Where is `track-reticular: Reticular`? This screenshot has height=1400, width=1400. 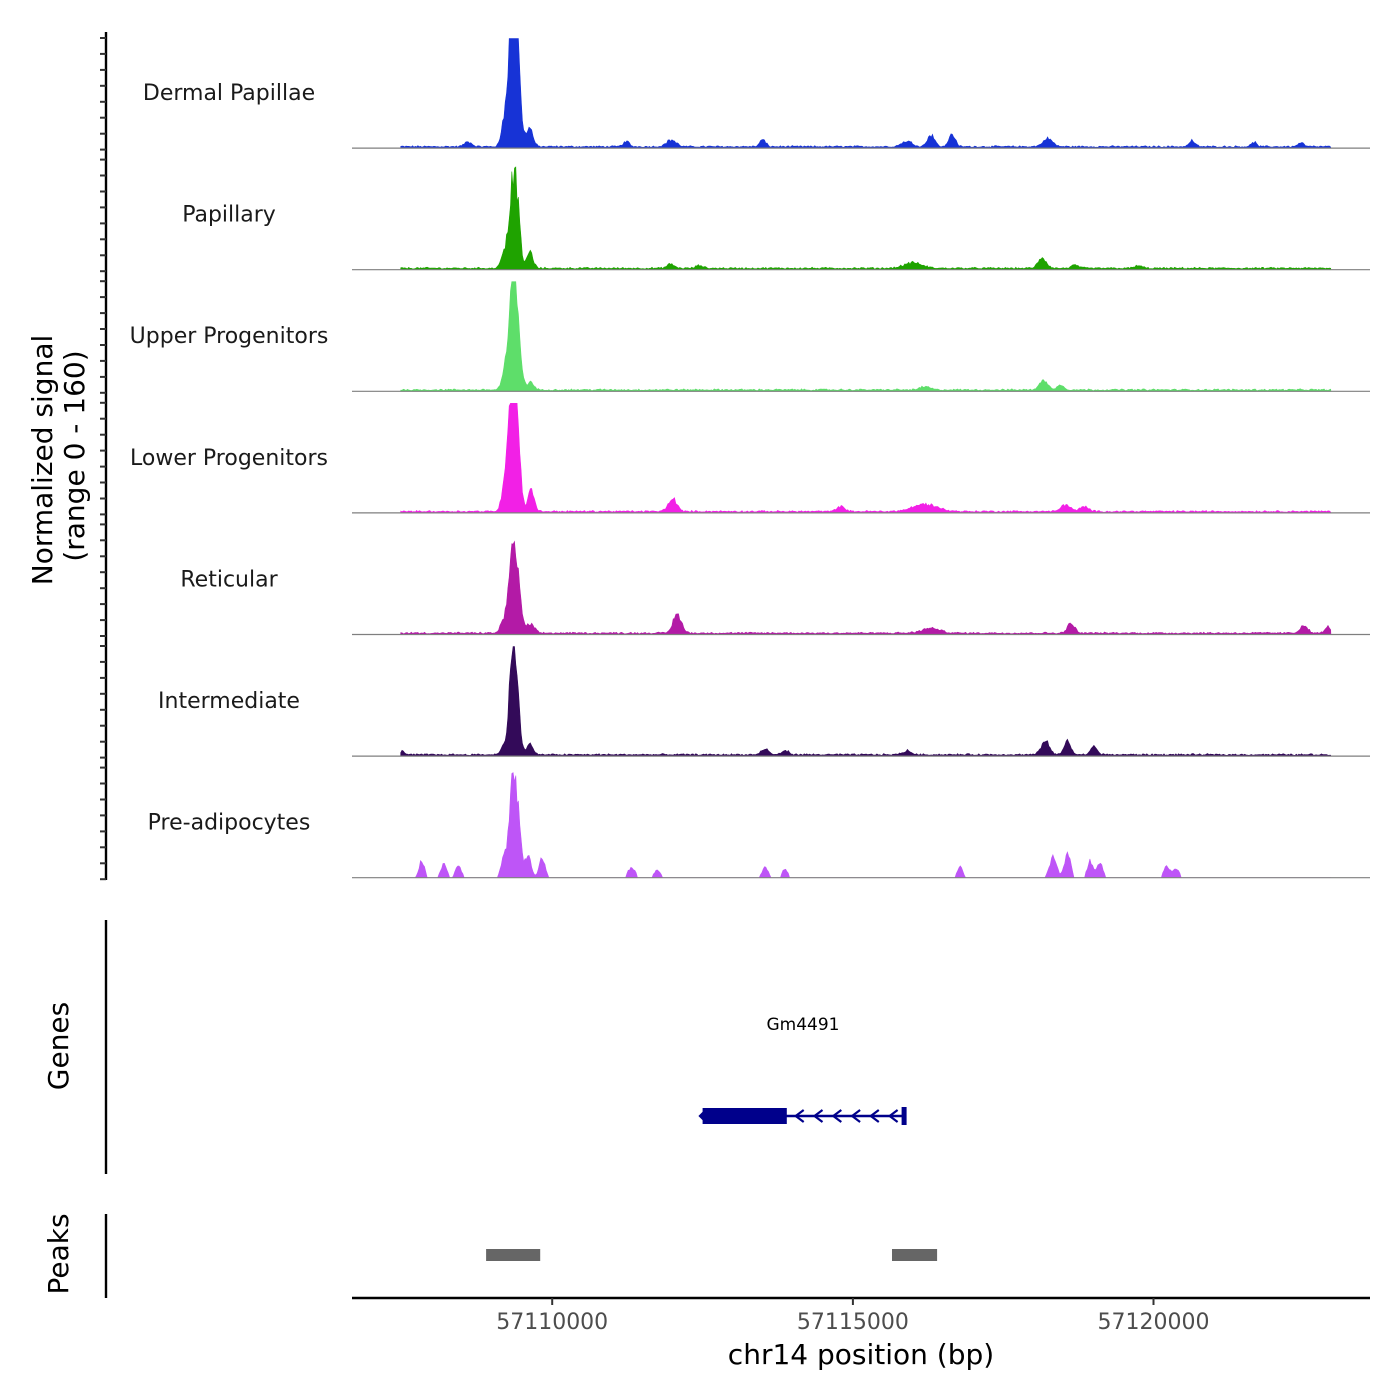
track-reticular: Reticular is located at coordinates (775, 588).